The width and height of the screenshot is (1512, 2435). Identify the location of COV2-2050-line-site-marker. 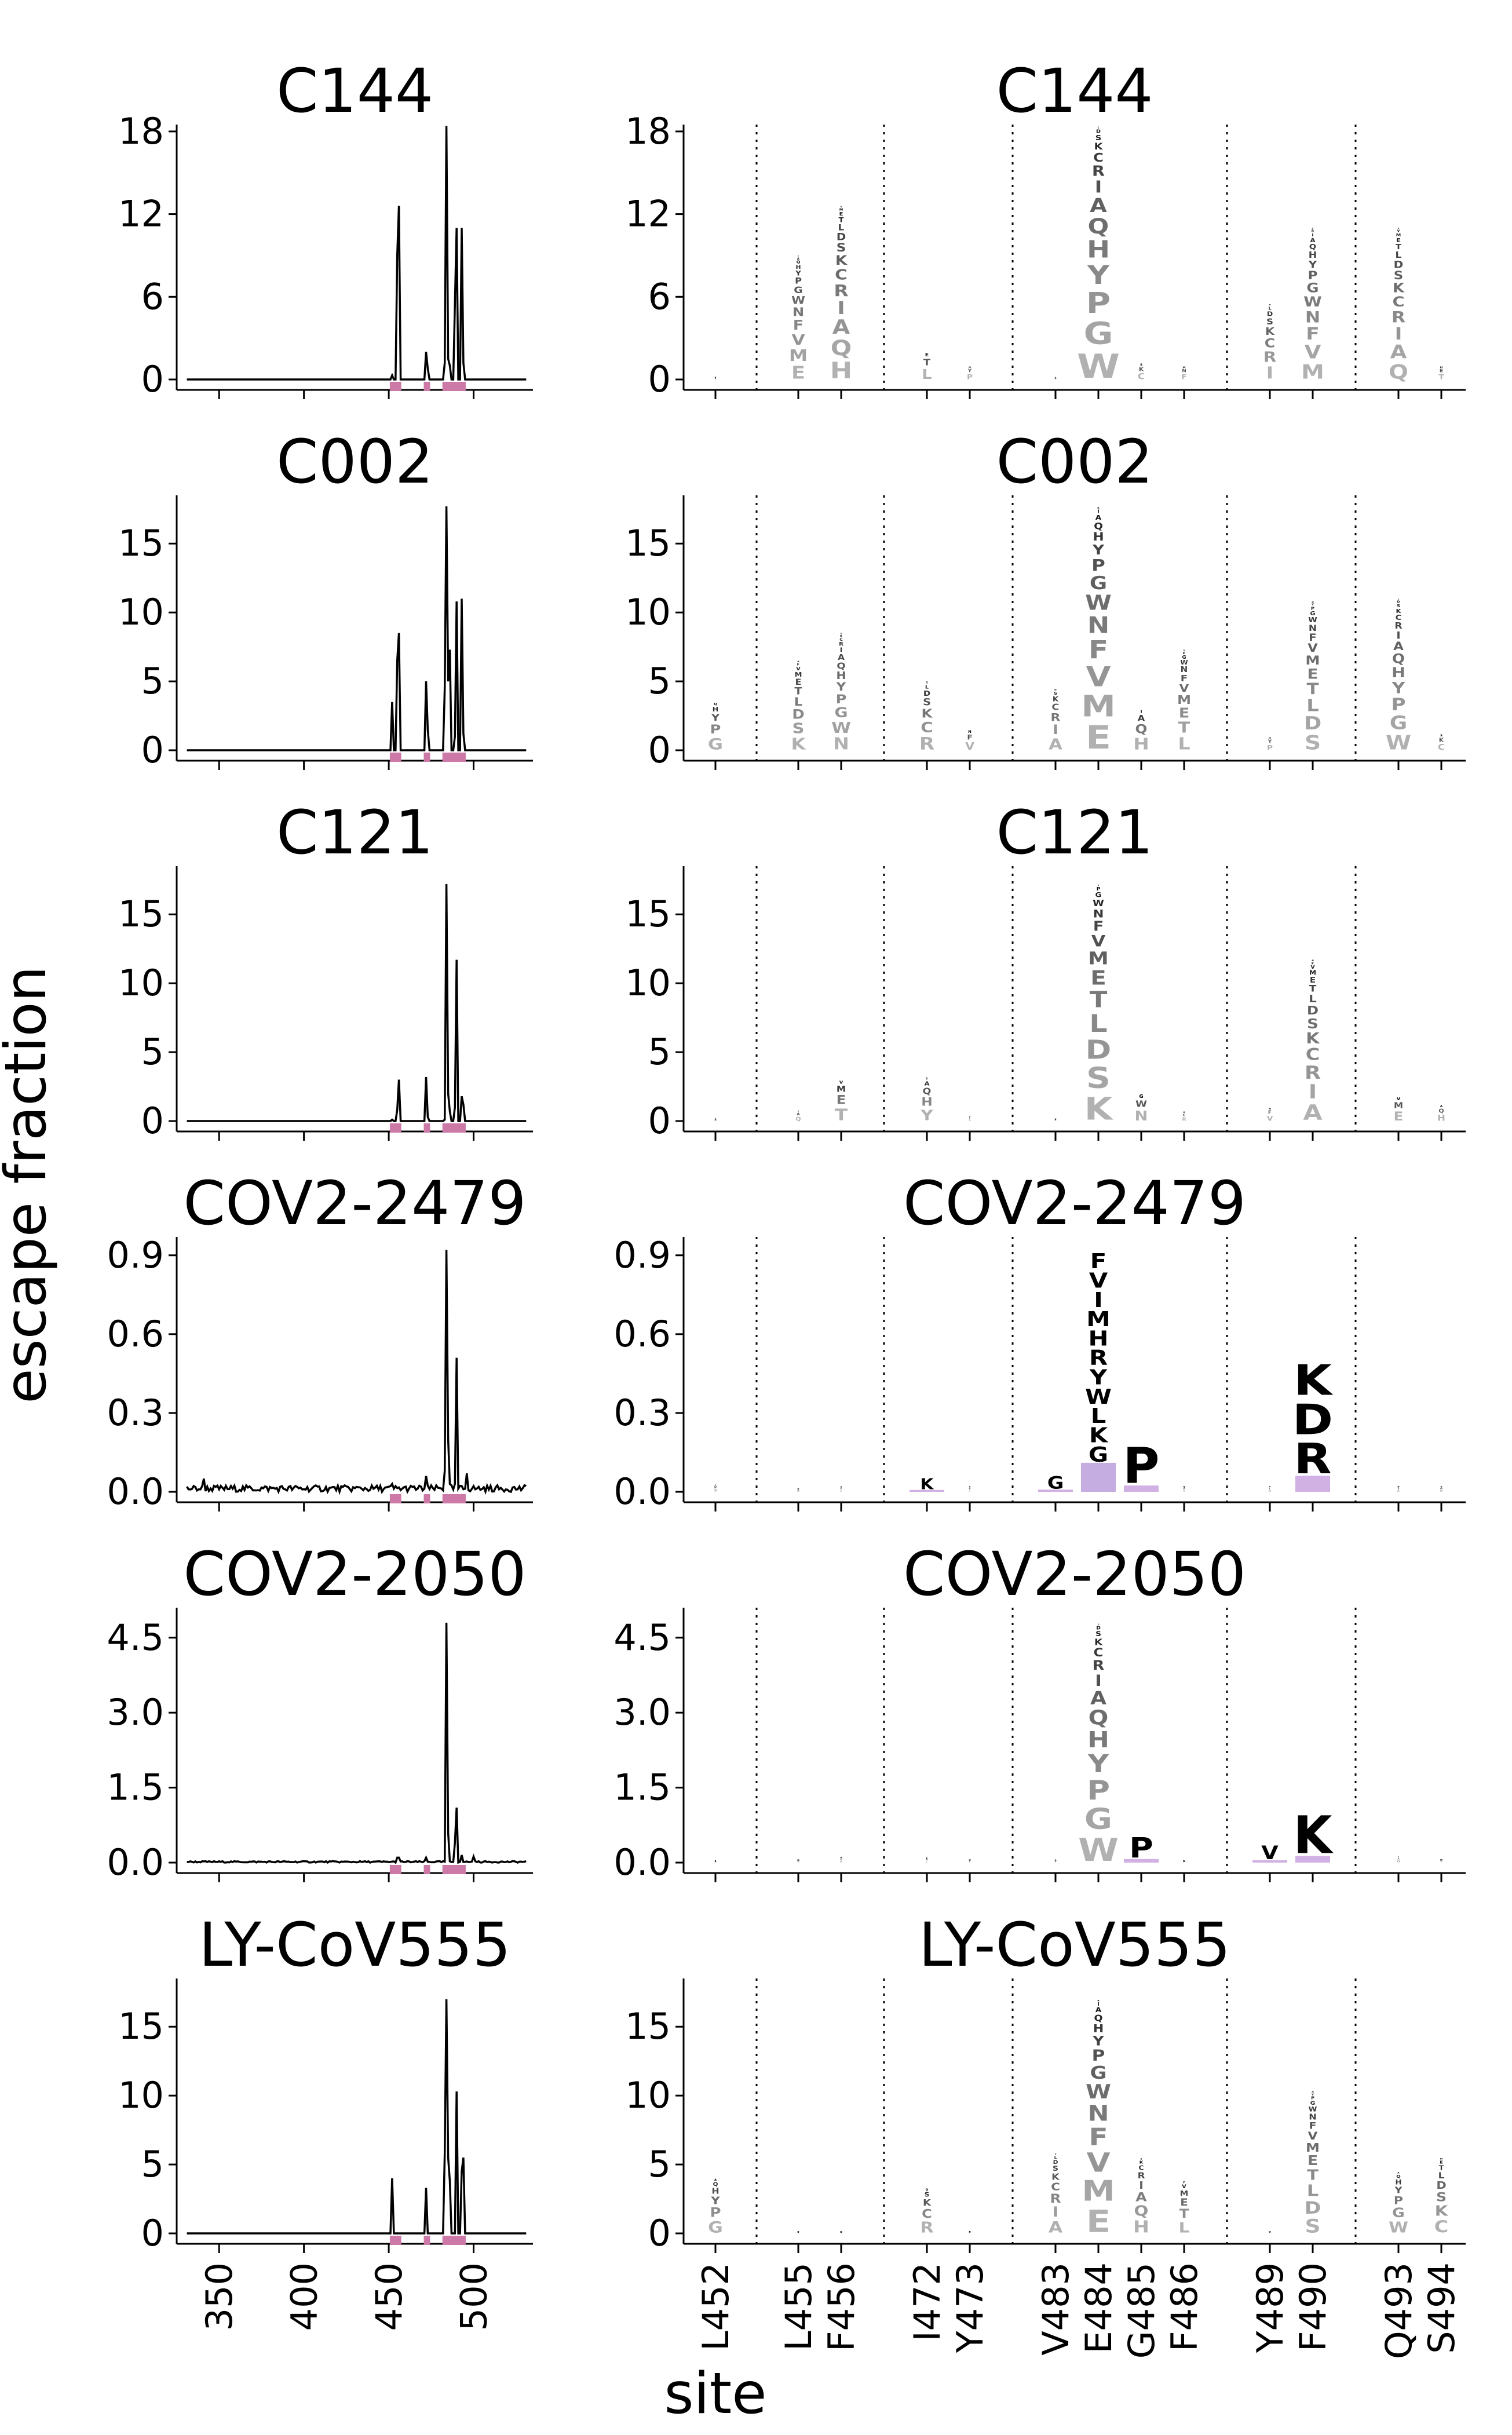
(427, 1870).